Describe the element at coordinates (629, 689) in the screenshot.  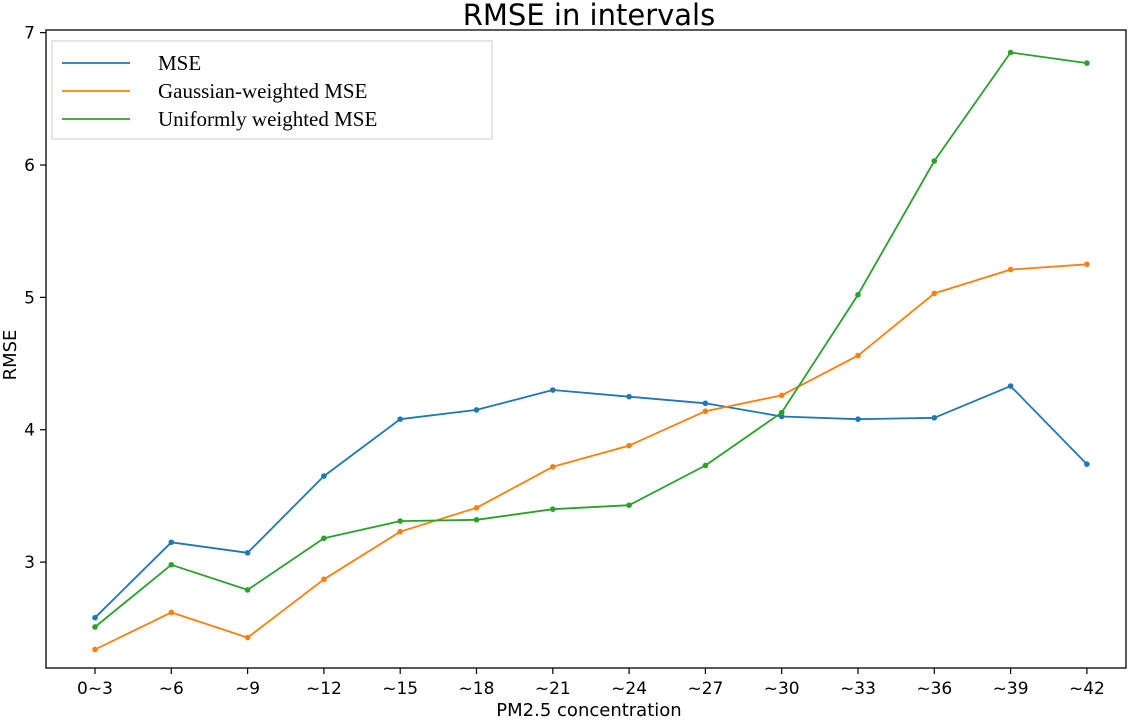
I see `x-tick-label: ~24` at that location.